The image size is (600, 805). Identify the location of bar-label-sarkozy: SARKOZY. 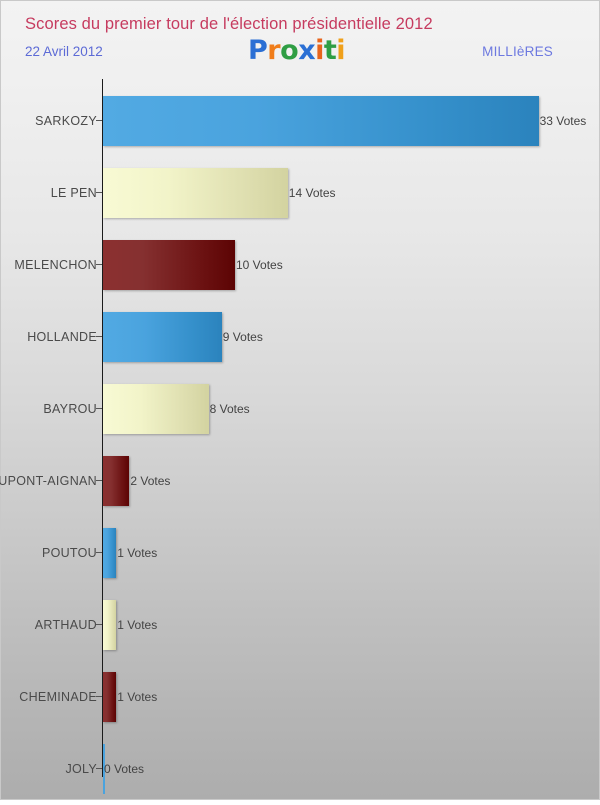
(66, 121).